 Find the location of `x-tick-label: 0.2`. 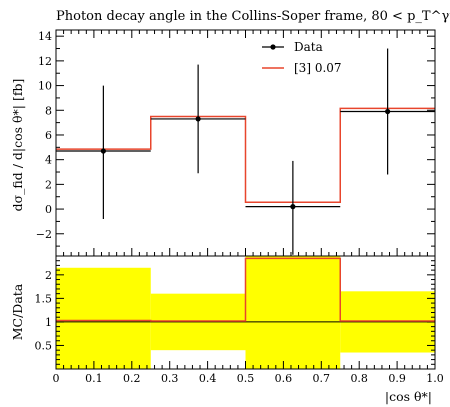

x-tick-label: 0.2 is located at coordinates (132, 378).